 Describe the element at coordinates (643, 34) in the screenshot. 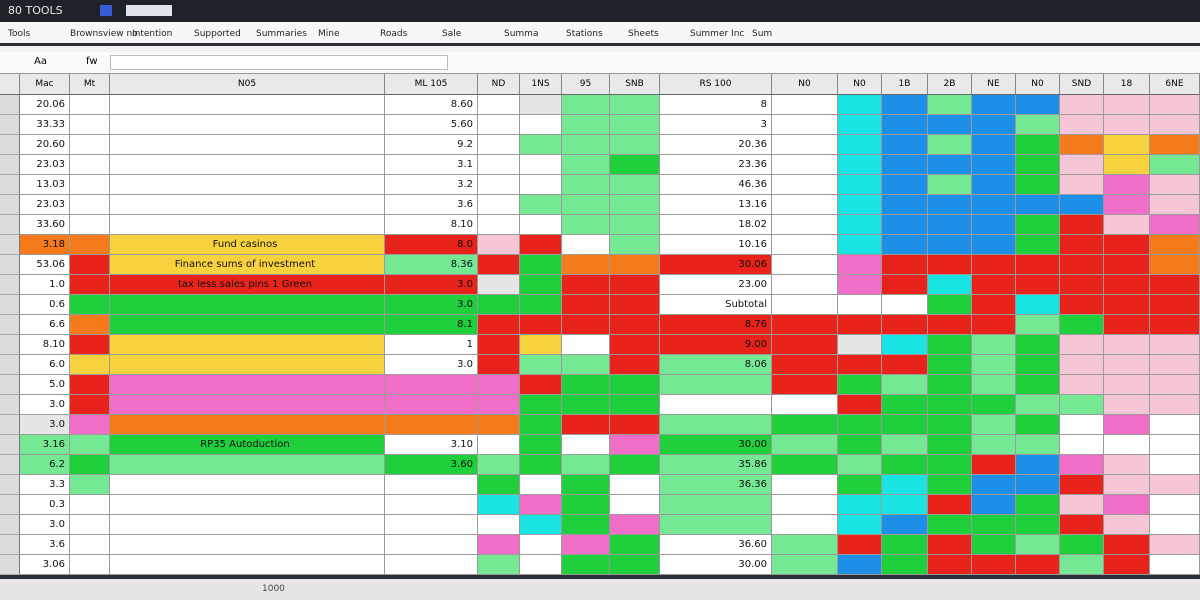

I see `menu-item: Sheets` at that location.